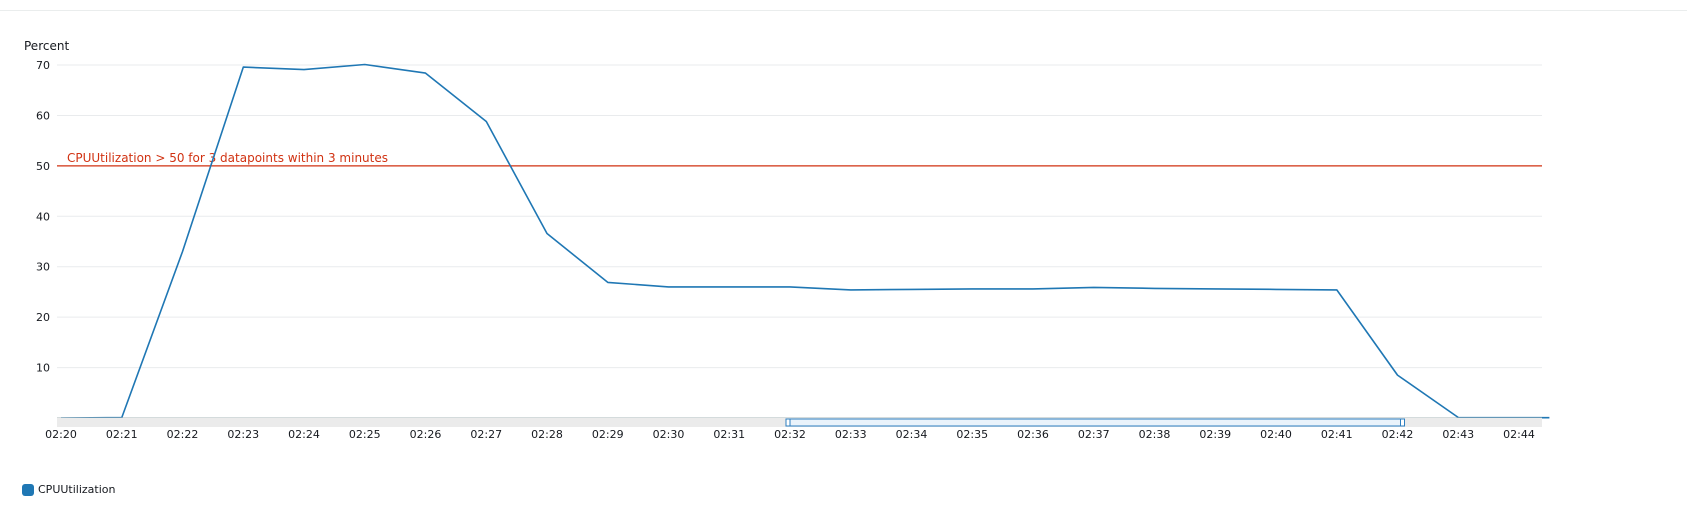  I want to click on x-tick-label: 02:29, so click(608, 434).